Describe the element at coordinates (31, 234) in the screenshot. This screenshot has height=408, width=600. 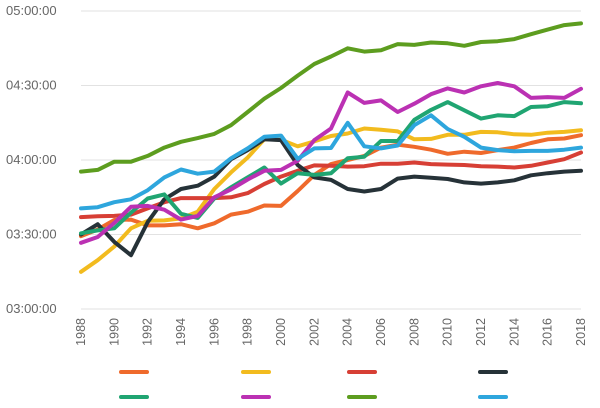
I see `y-tick-label: 03:30:00` at that location.